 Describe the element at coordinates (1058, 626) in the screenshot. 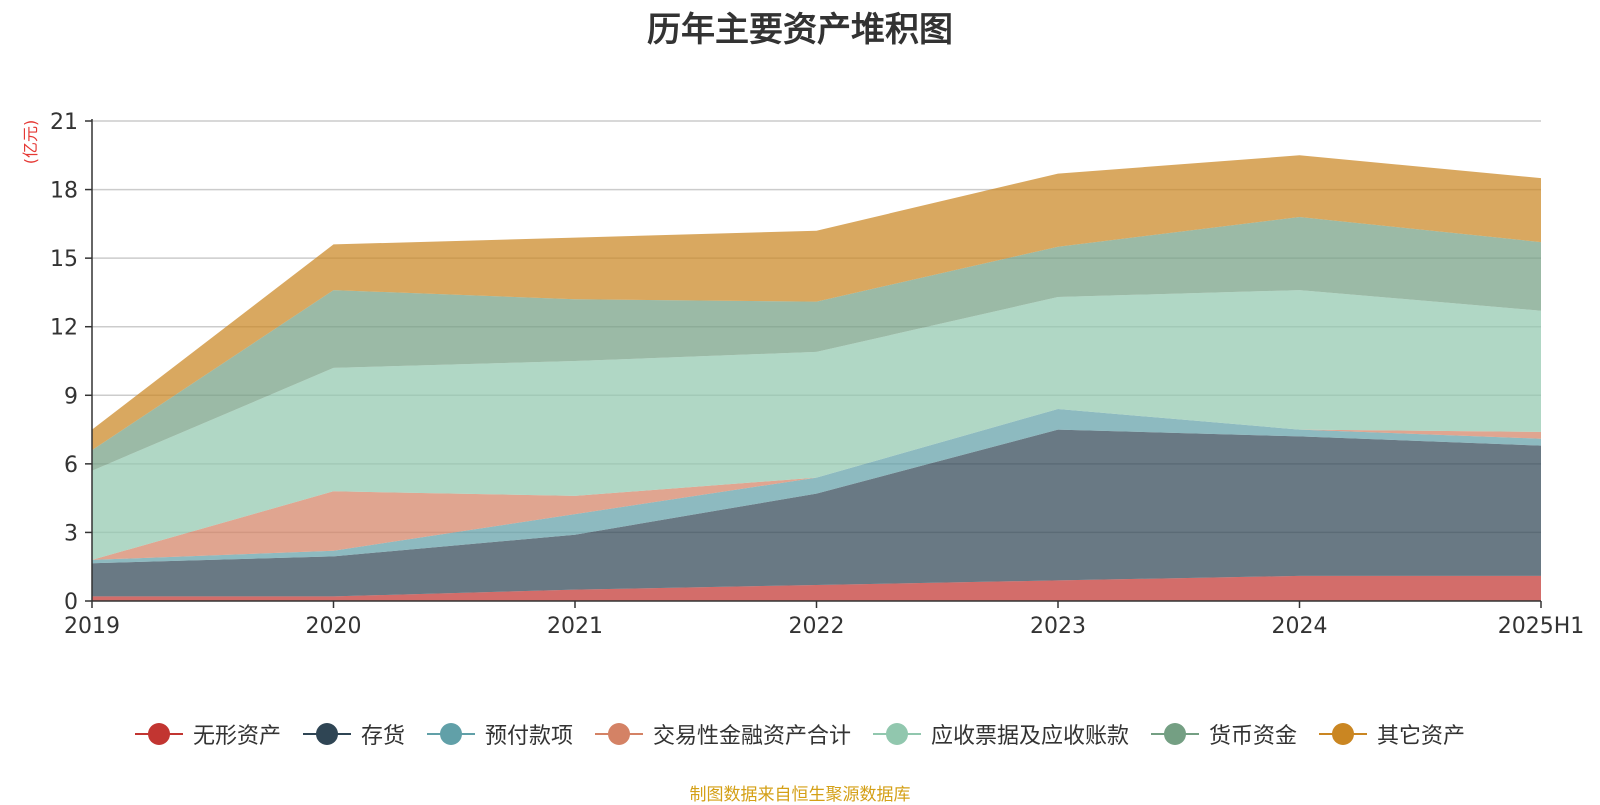

I see `x-tick-label: 2023` at that location.